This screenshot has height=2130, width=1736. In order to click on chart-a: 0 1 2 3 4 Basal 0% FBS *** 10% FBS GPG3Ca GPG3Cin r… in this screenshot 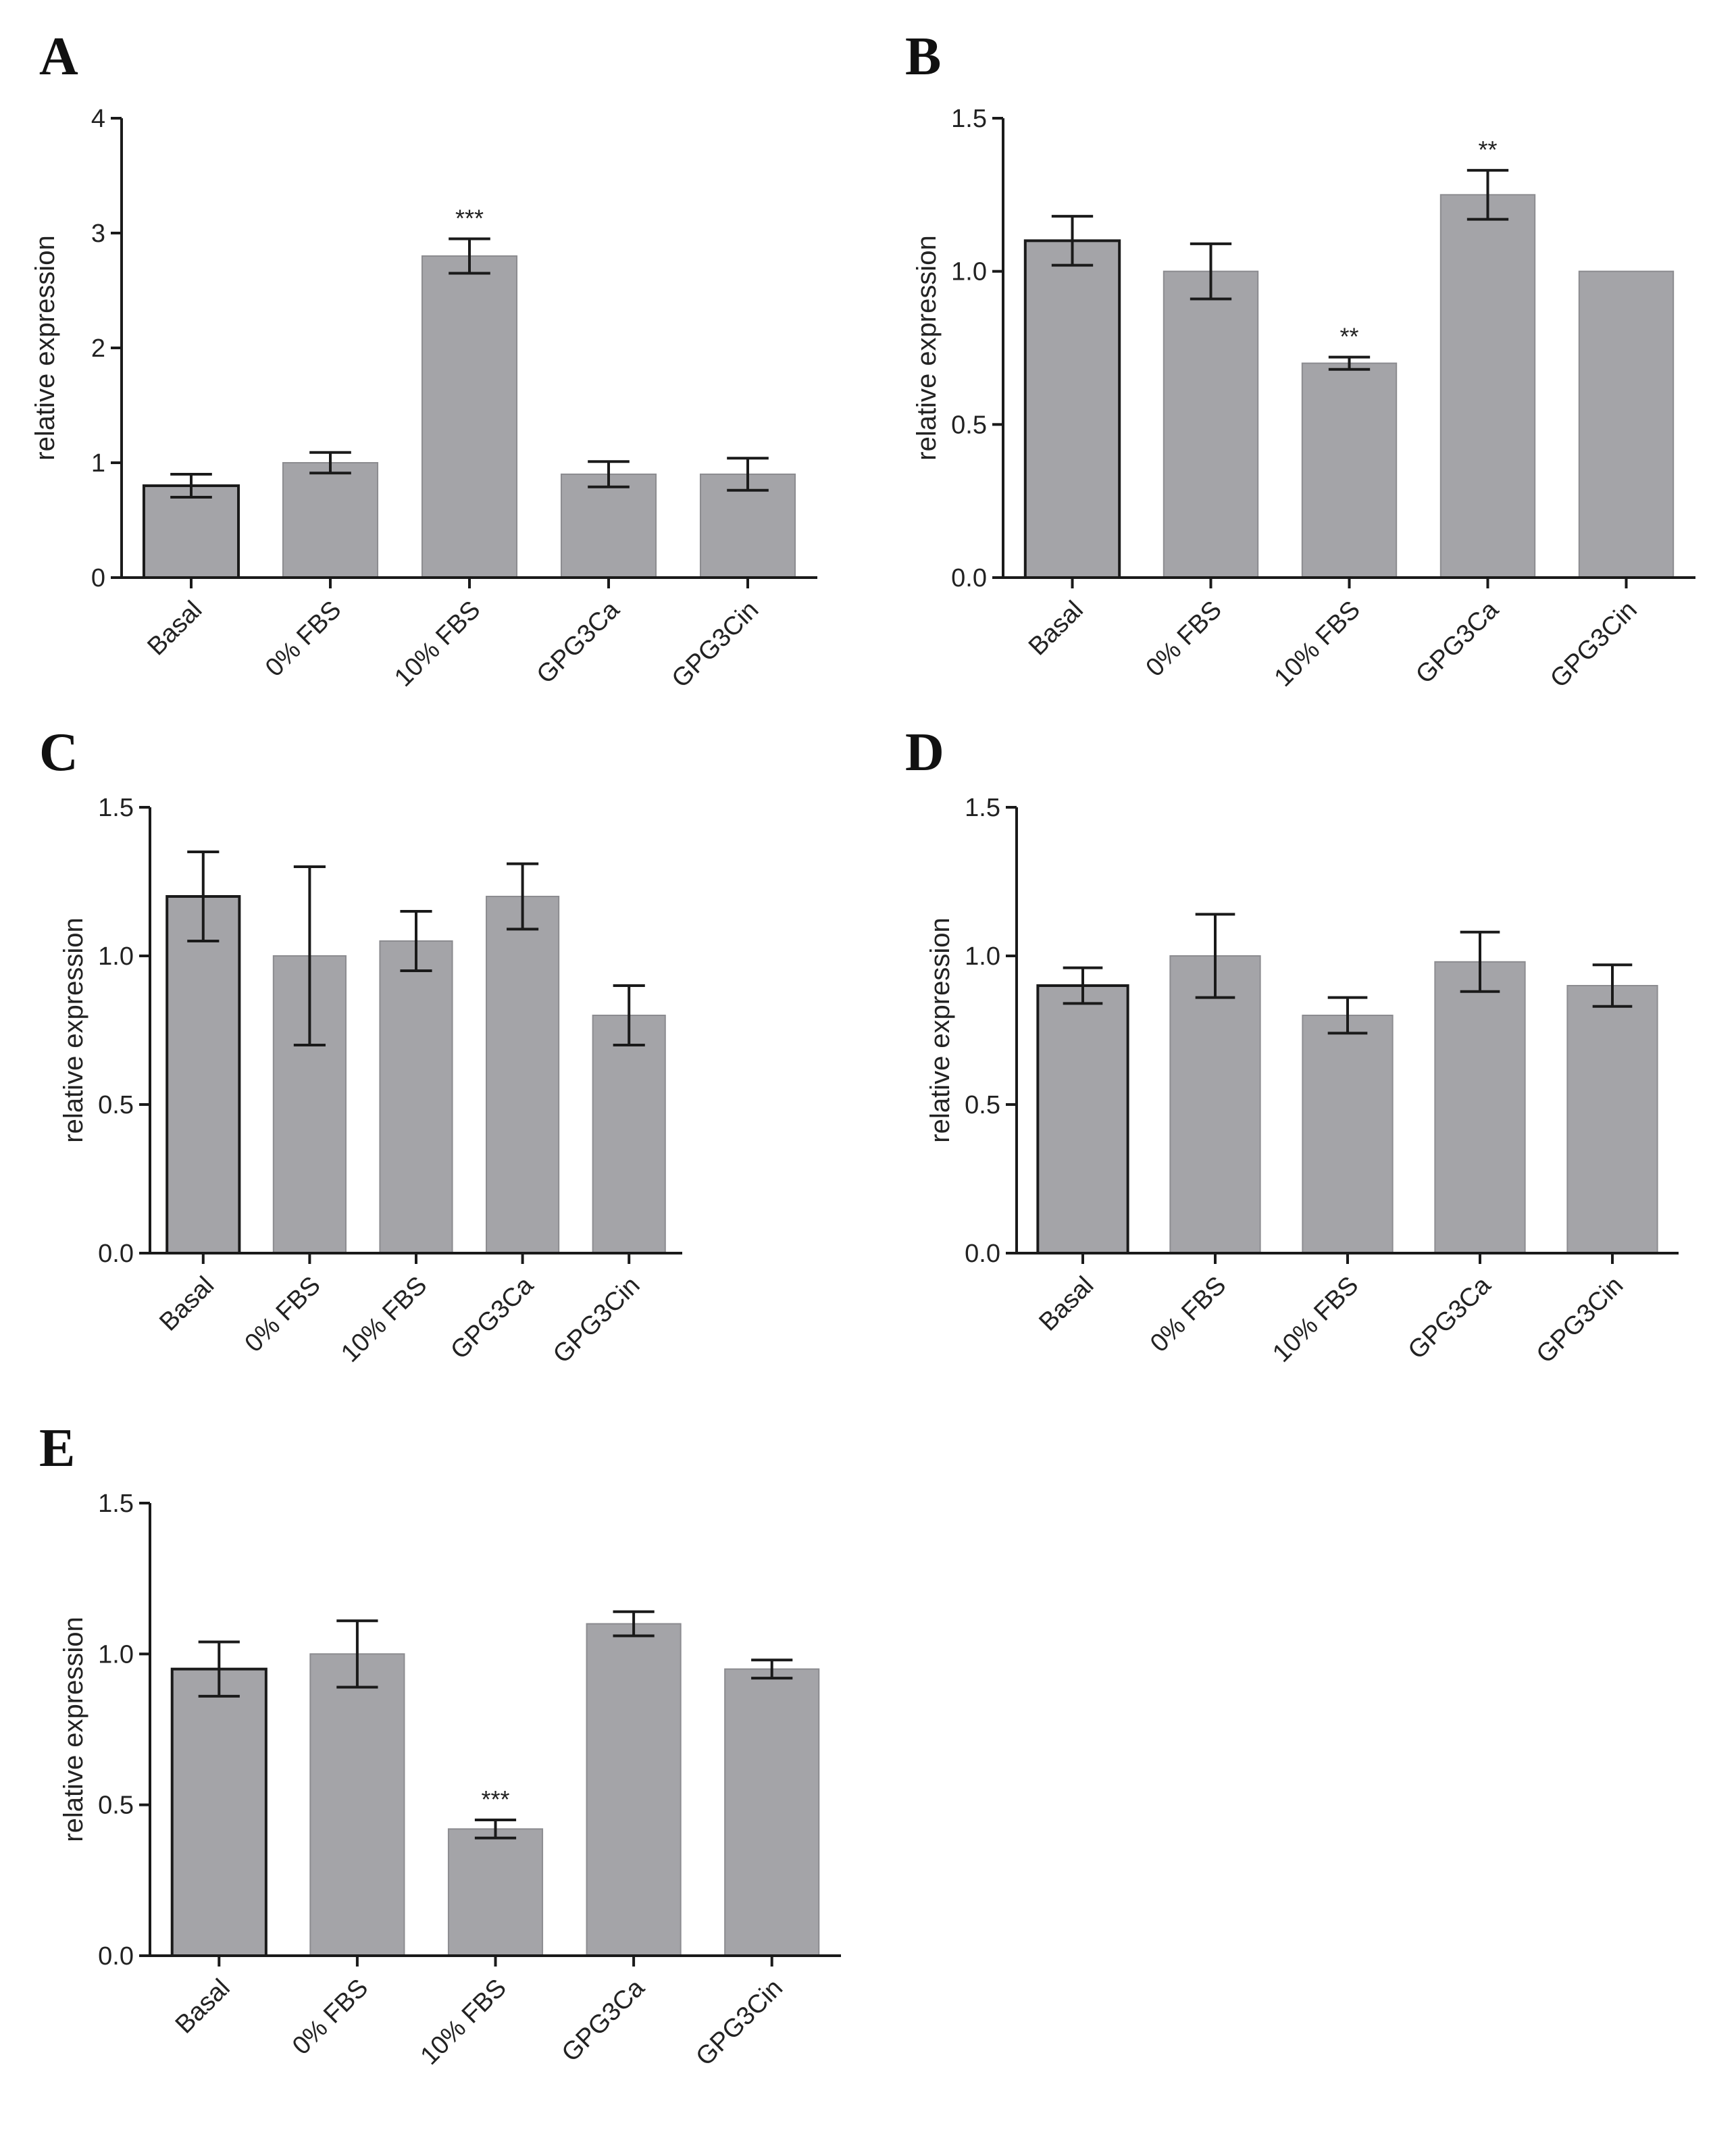, I will do `click(423, 399)`.